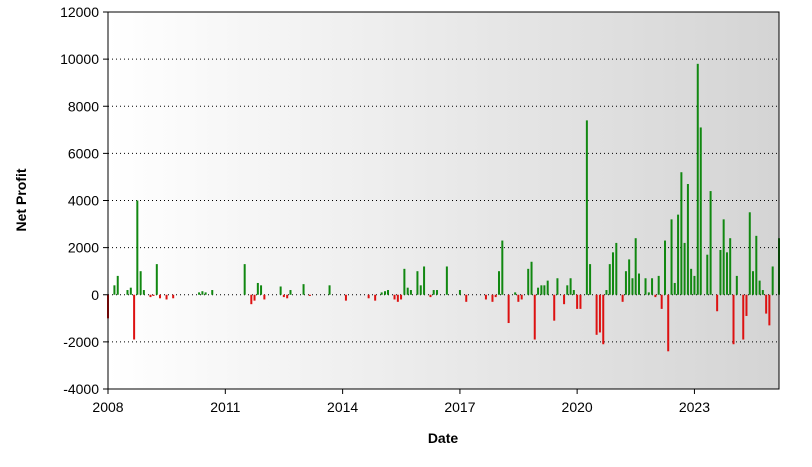 Image resolution: width=812 pixels, height=467 pixels. What do you see at coordinates (577, 407) in the screenshot?
I see `x-tick-label: 2020` at bounding box center [577, 407].